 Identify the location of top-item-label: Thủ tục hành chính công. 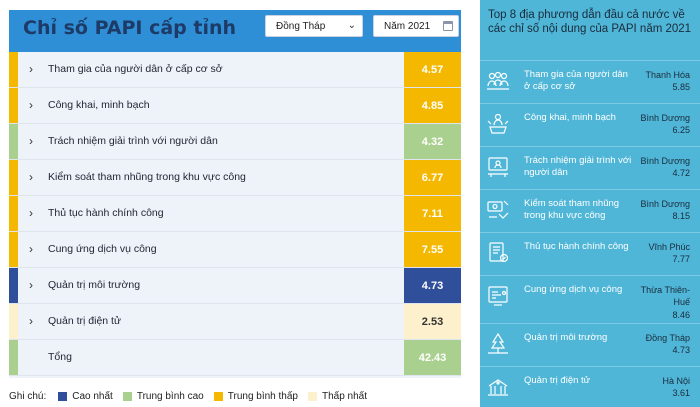
(576, 246).